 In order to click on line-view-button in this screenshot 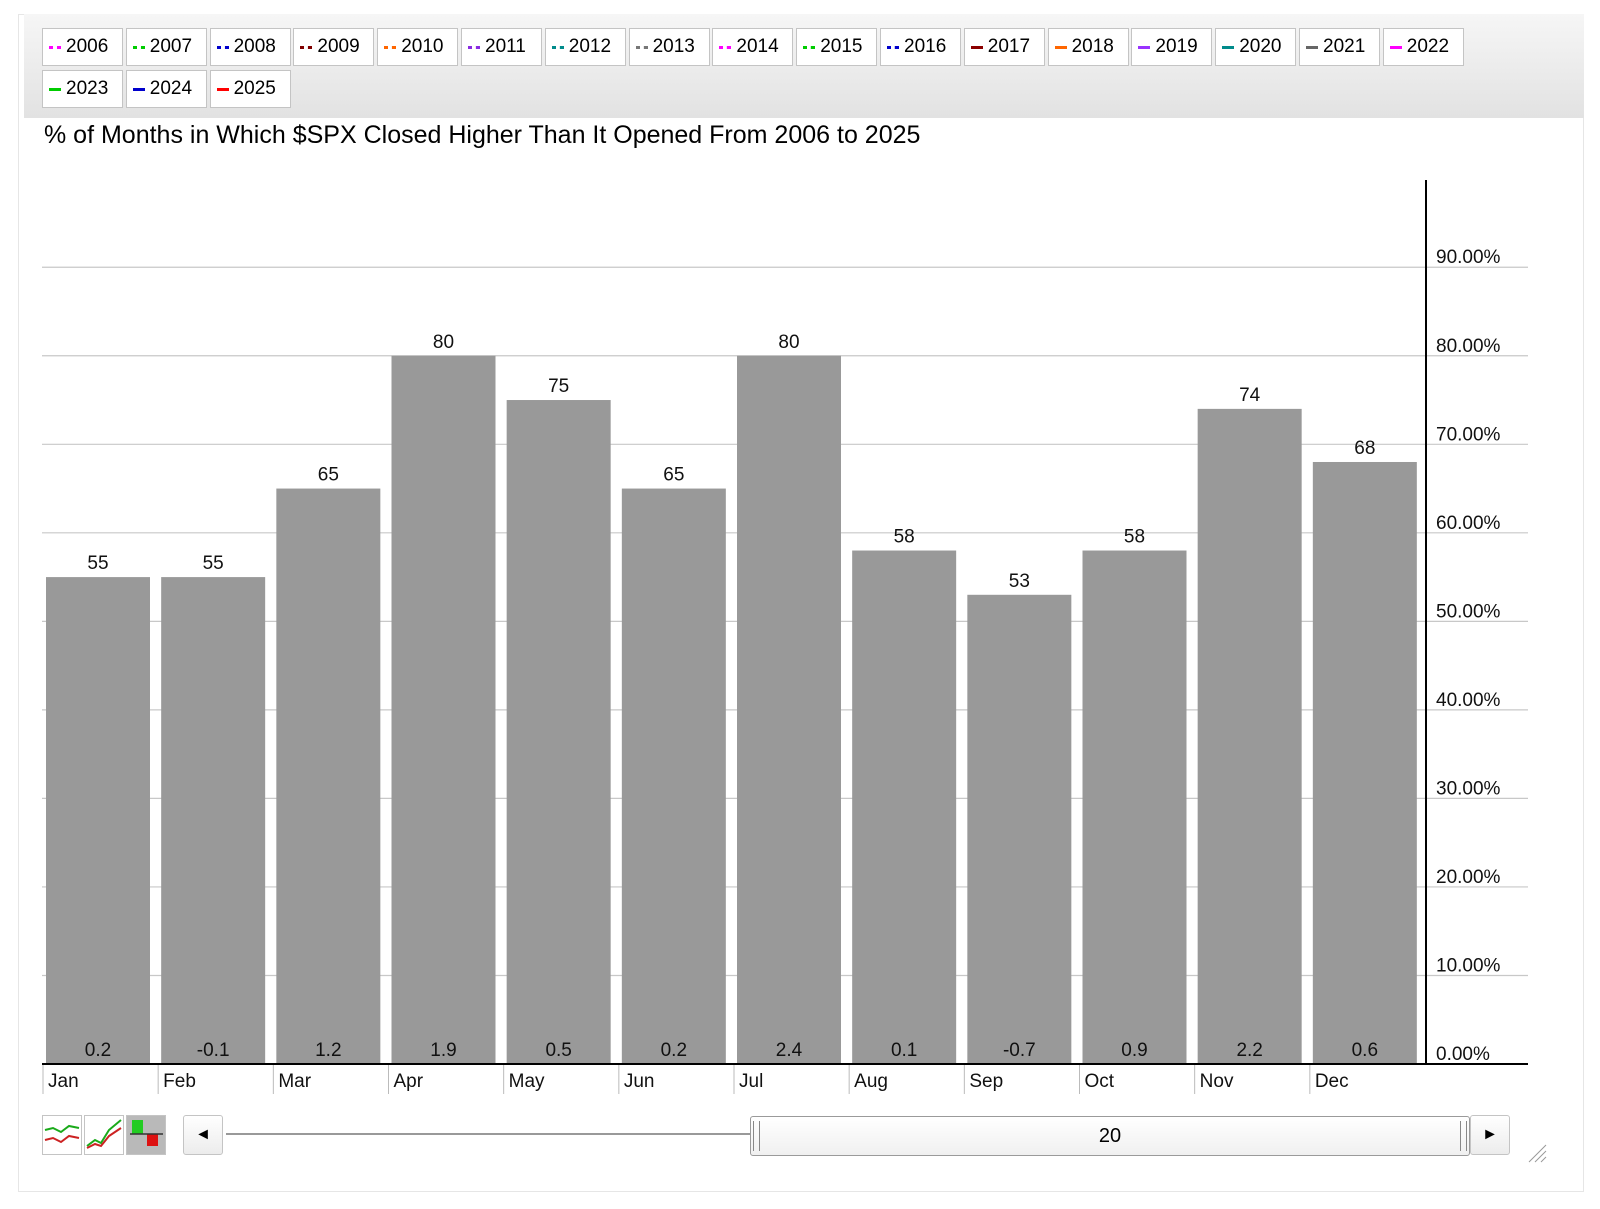, I will do `click(62, 1135)`.